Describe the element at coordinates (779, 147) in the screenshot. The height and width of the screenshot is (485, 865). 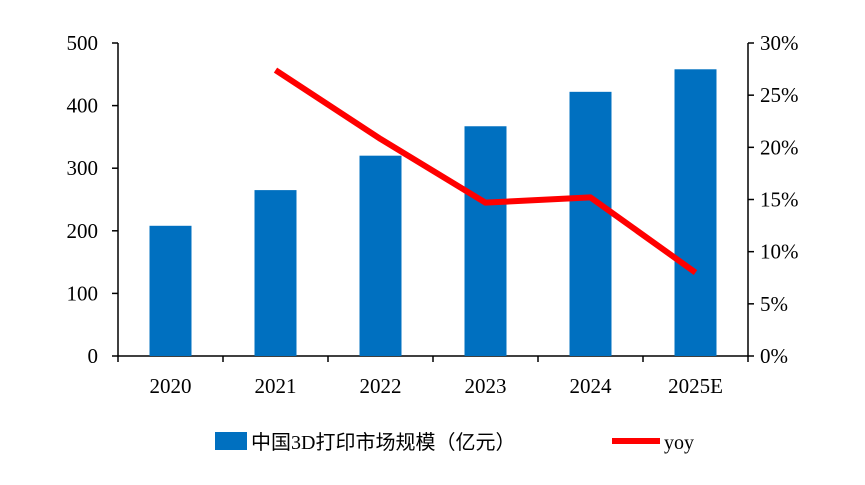
I see `right-tick-label: 20%` at that location.